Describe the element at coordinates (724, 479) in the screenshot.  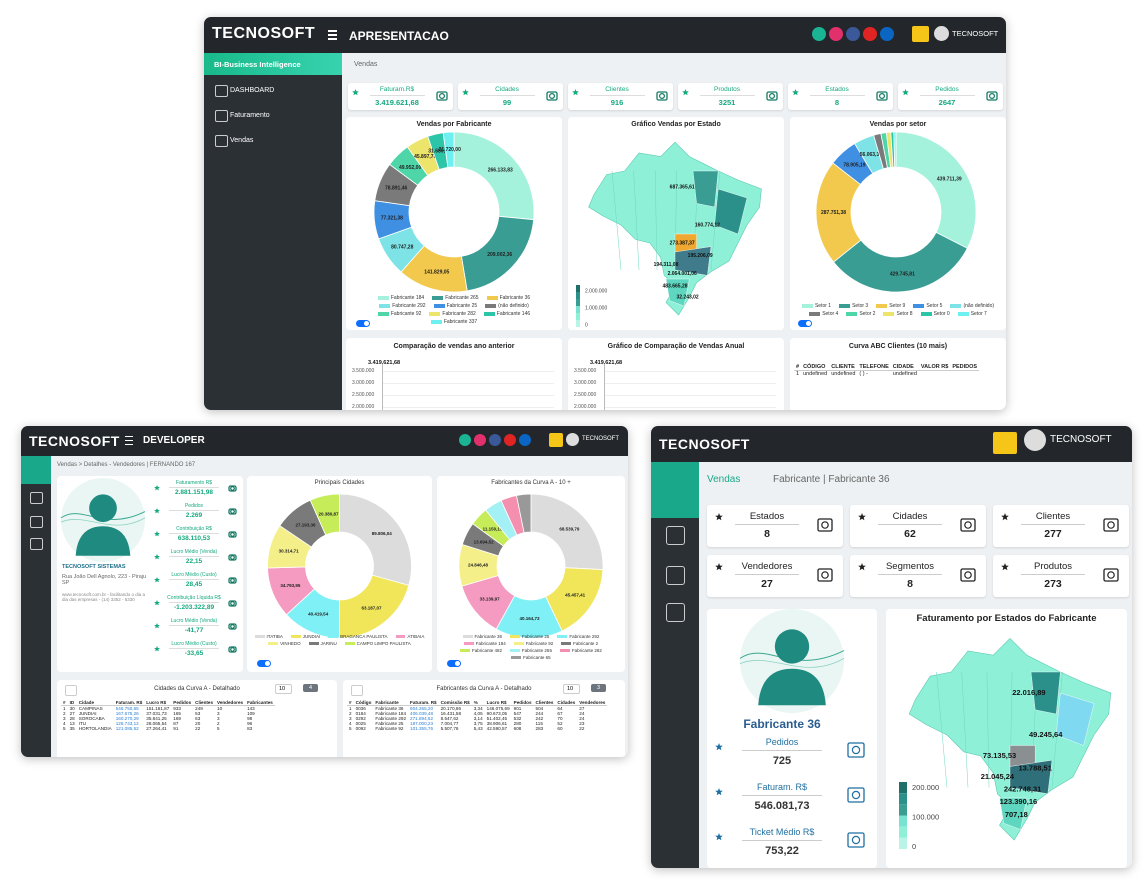
I see `breadcrumb-link: Vendas` at that location.